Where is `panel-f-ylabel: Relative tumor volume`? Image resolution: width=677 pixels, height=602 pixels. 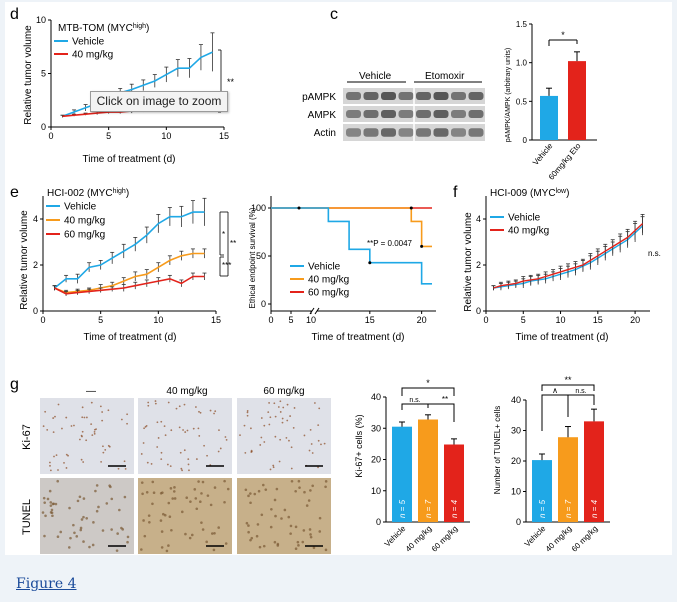
panel-f-ylabel: Relative tumor volume is located at coordinates (468, 262).